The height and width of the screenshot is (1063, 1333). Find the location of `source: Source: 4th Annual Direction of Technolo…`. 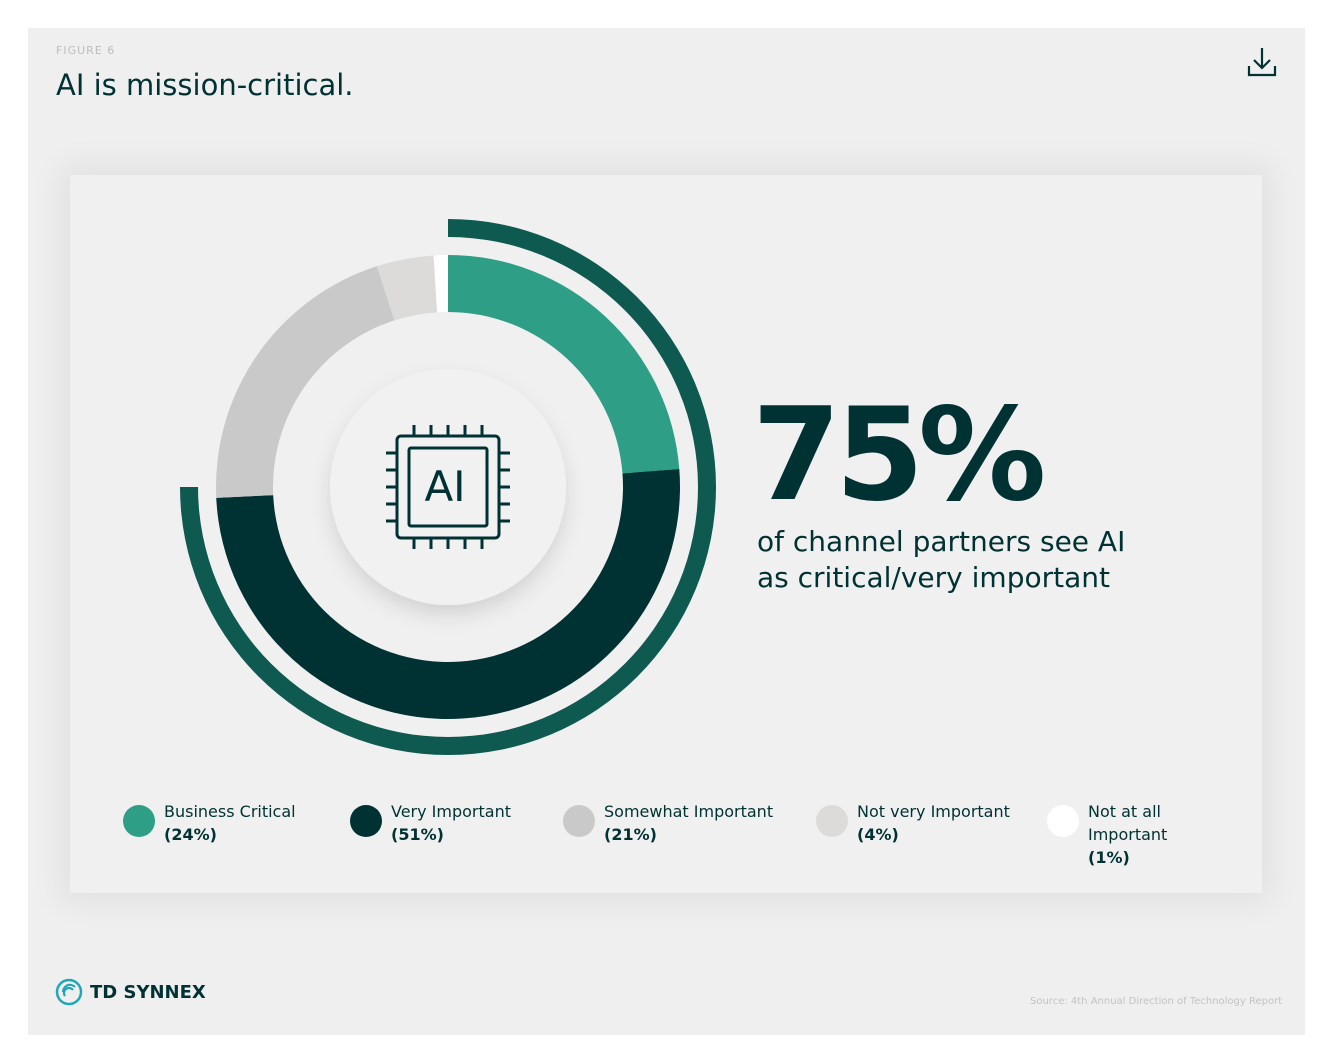

source: Source: 4th Annual Direction of Technolo… is located at coordinates (1156, 1001).